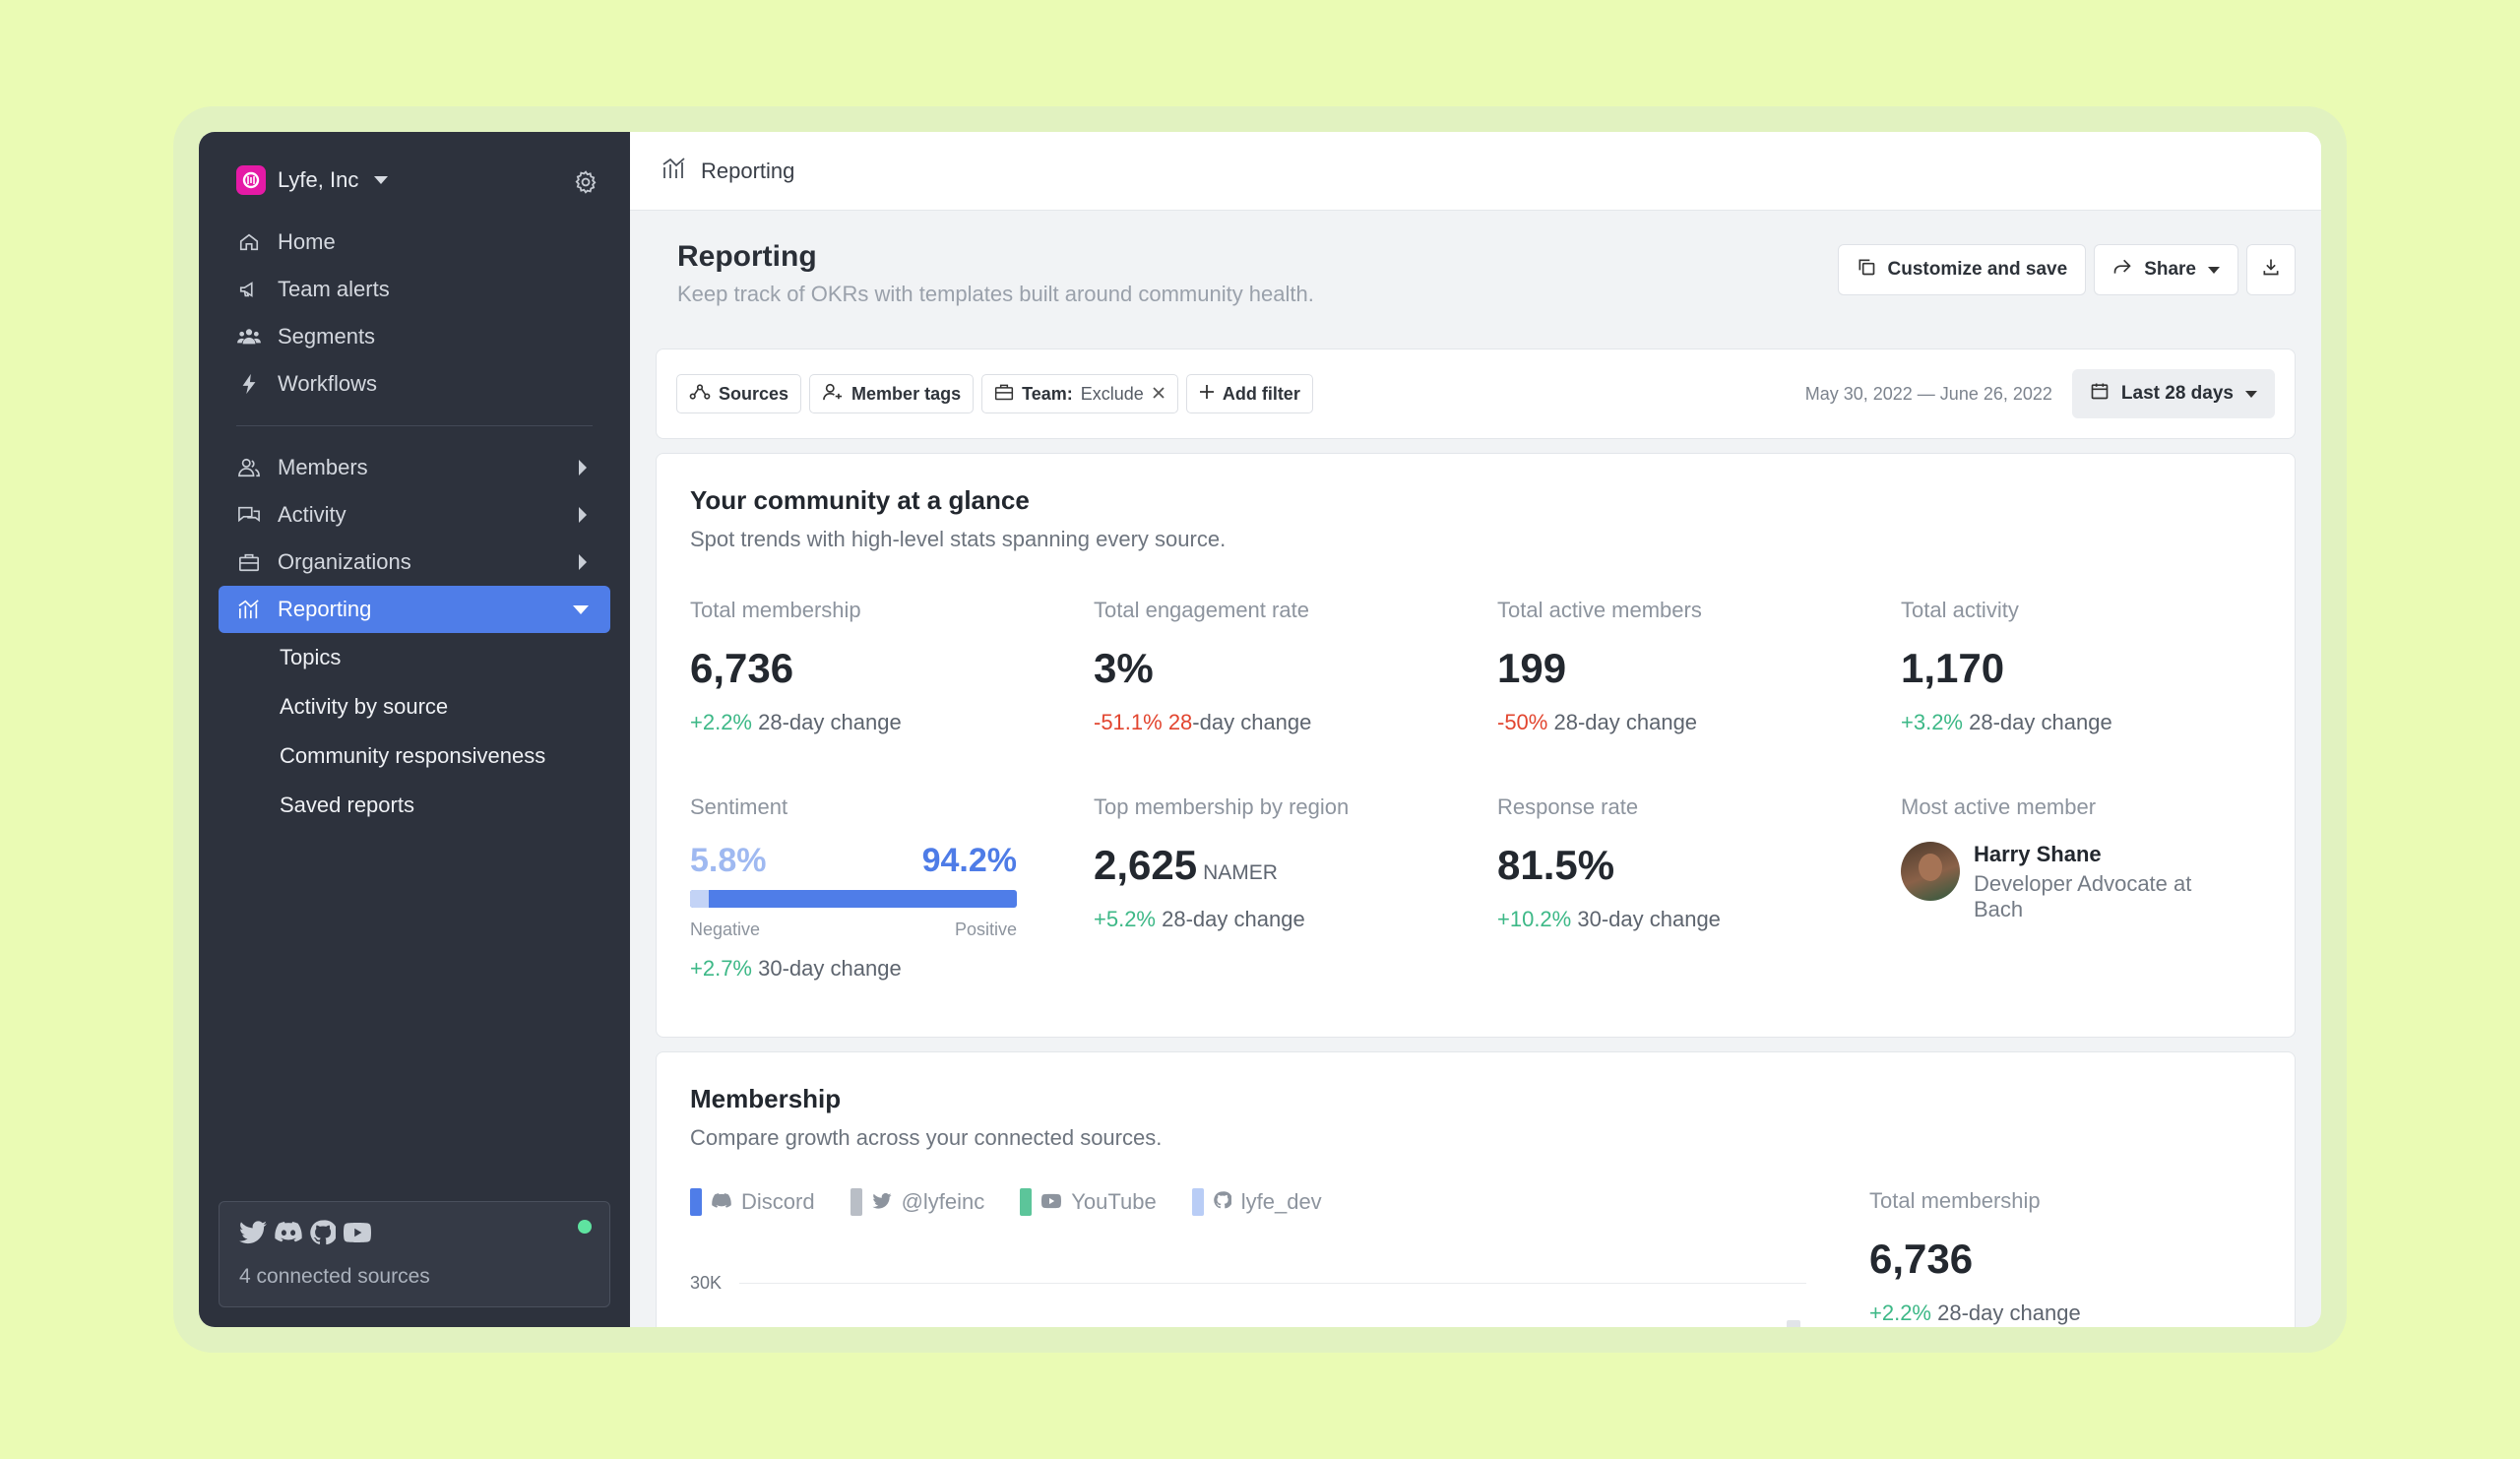 Image resolution: width=2520 pixels, height=1459 pixels. What do you see at coordinates (739, 393) in the screenshot?
I see `sources-filter-chip: Sources` at bounding box center [739, 393].